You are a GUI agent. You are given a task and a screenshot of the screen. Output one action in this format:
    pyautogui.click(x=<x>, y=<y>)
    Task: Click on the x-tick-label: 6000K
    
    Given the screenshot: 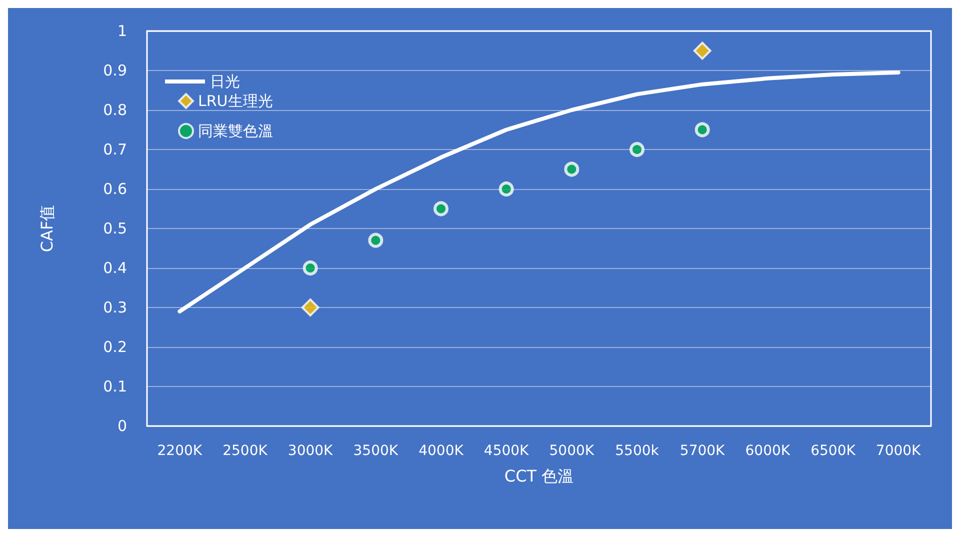 What is the action you would take?
    pyautogui.click(x=768, y=451)
    